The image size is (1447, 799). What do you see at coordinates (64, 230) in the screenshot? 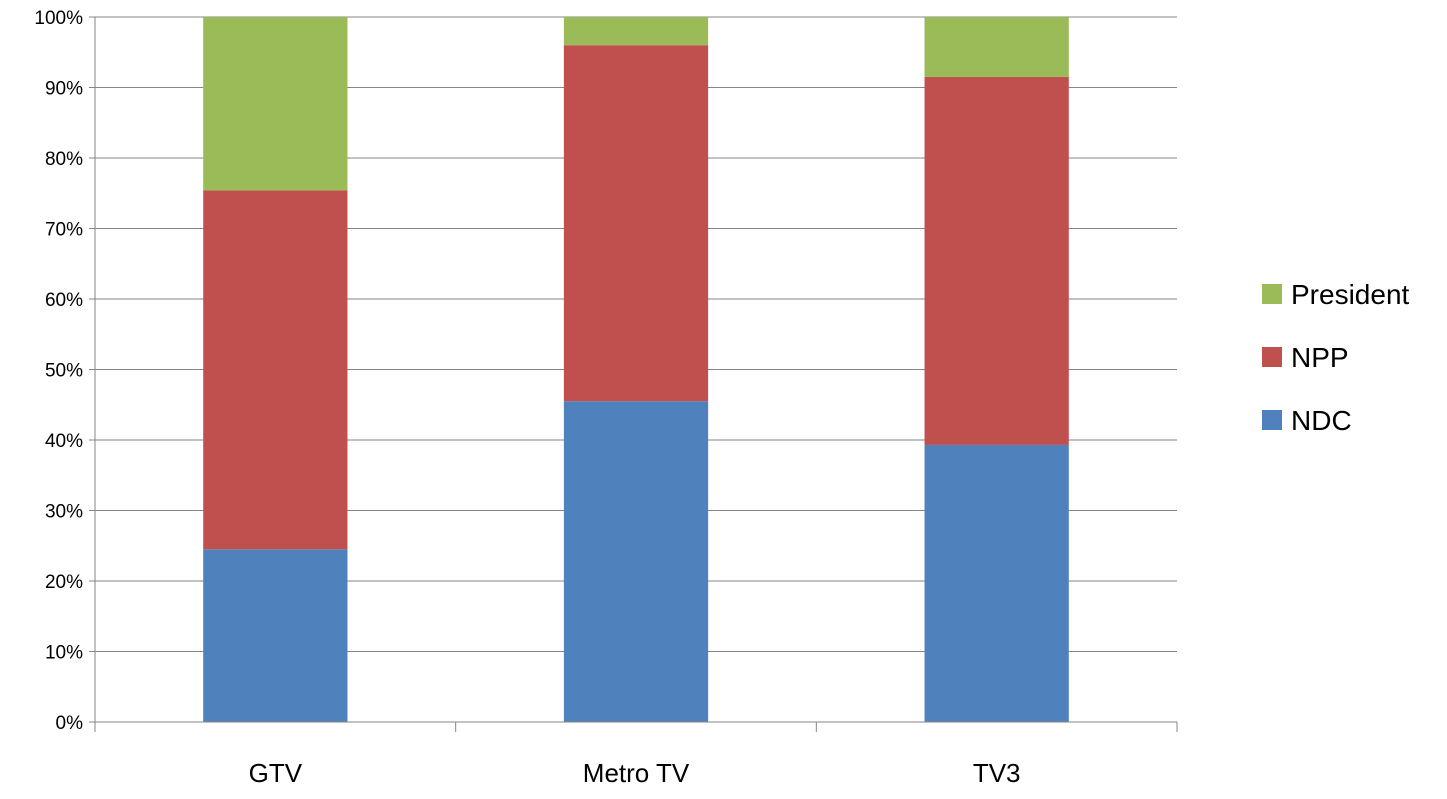
I see `y-tick-label: 70%` at bounding box center [64, 230].